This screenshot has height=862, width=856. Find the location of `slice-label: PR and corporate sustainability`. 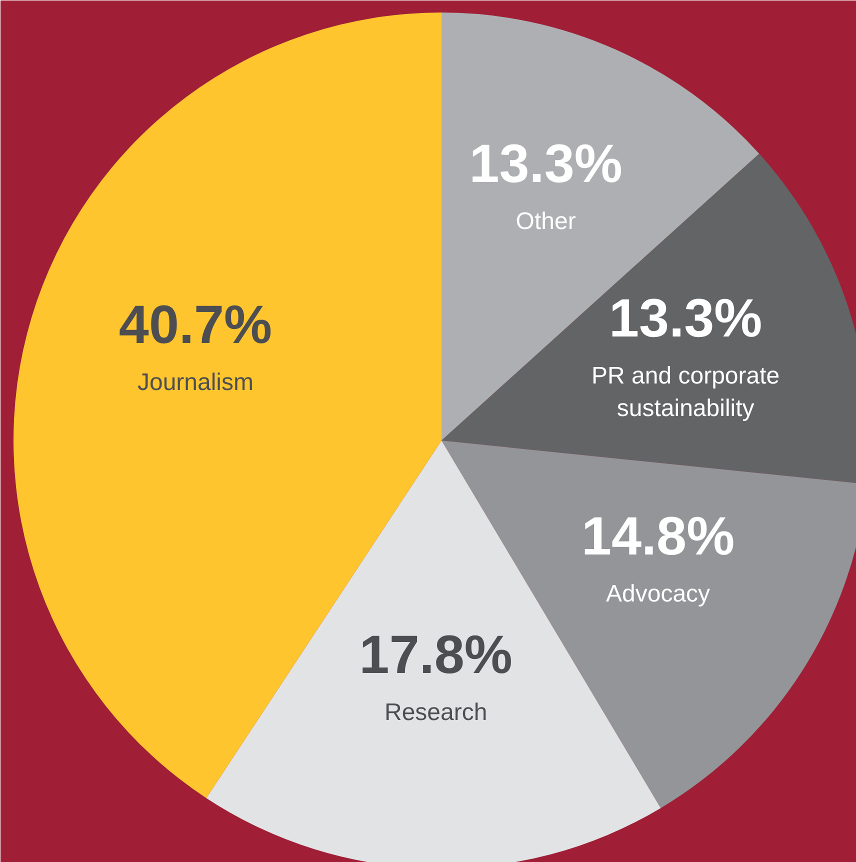

slice-label: PR and corporate sustainability is located at coordinates (686, 392).